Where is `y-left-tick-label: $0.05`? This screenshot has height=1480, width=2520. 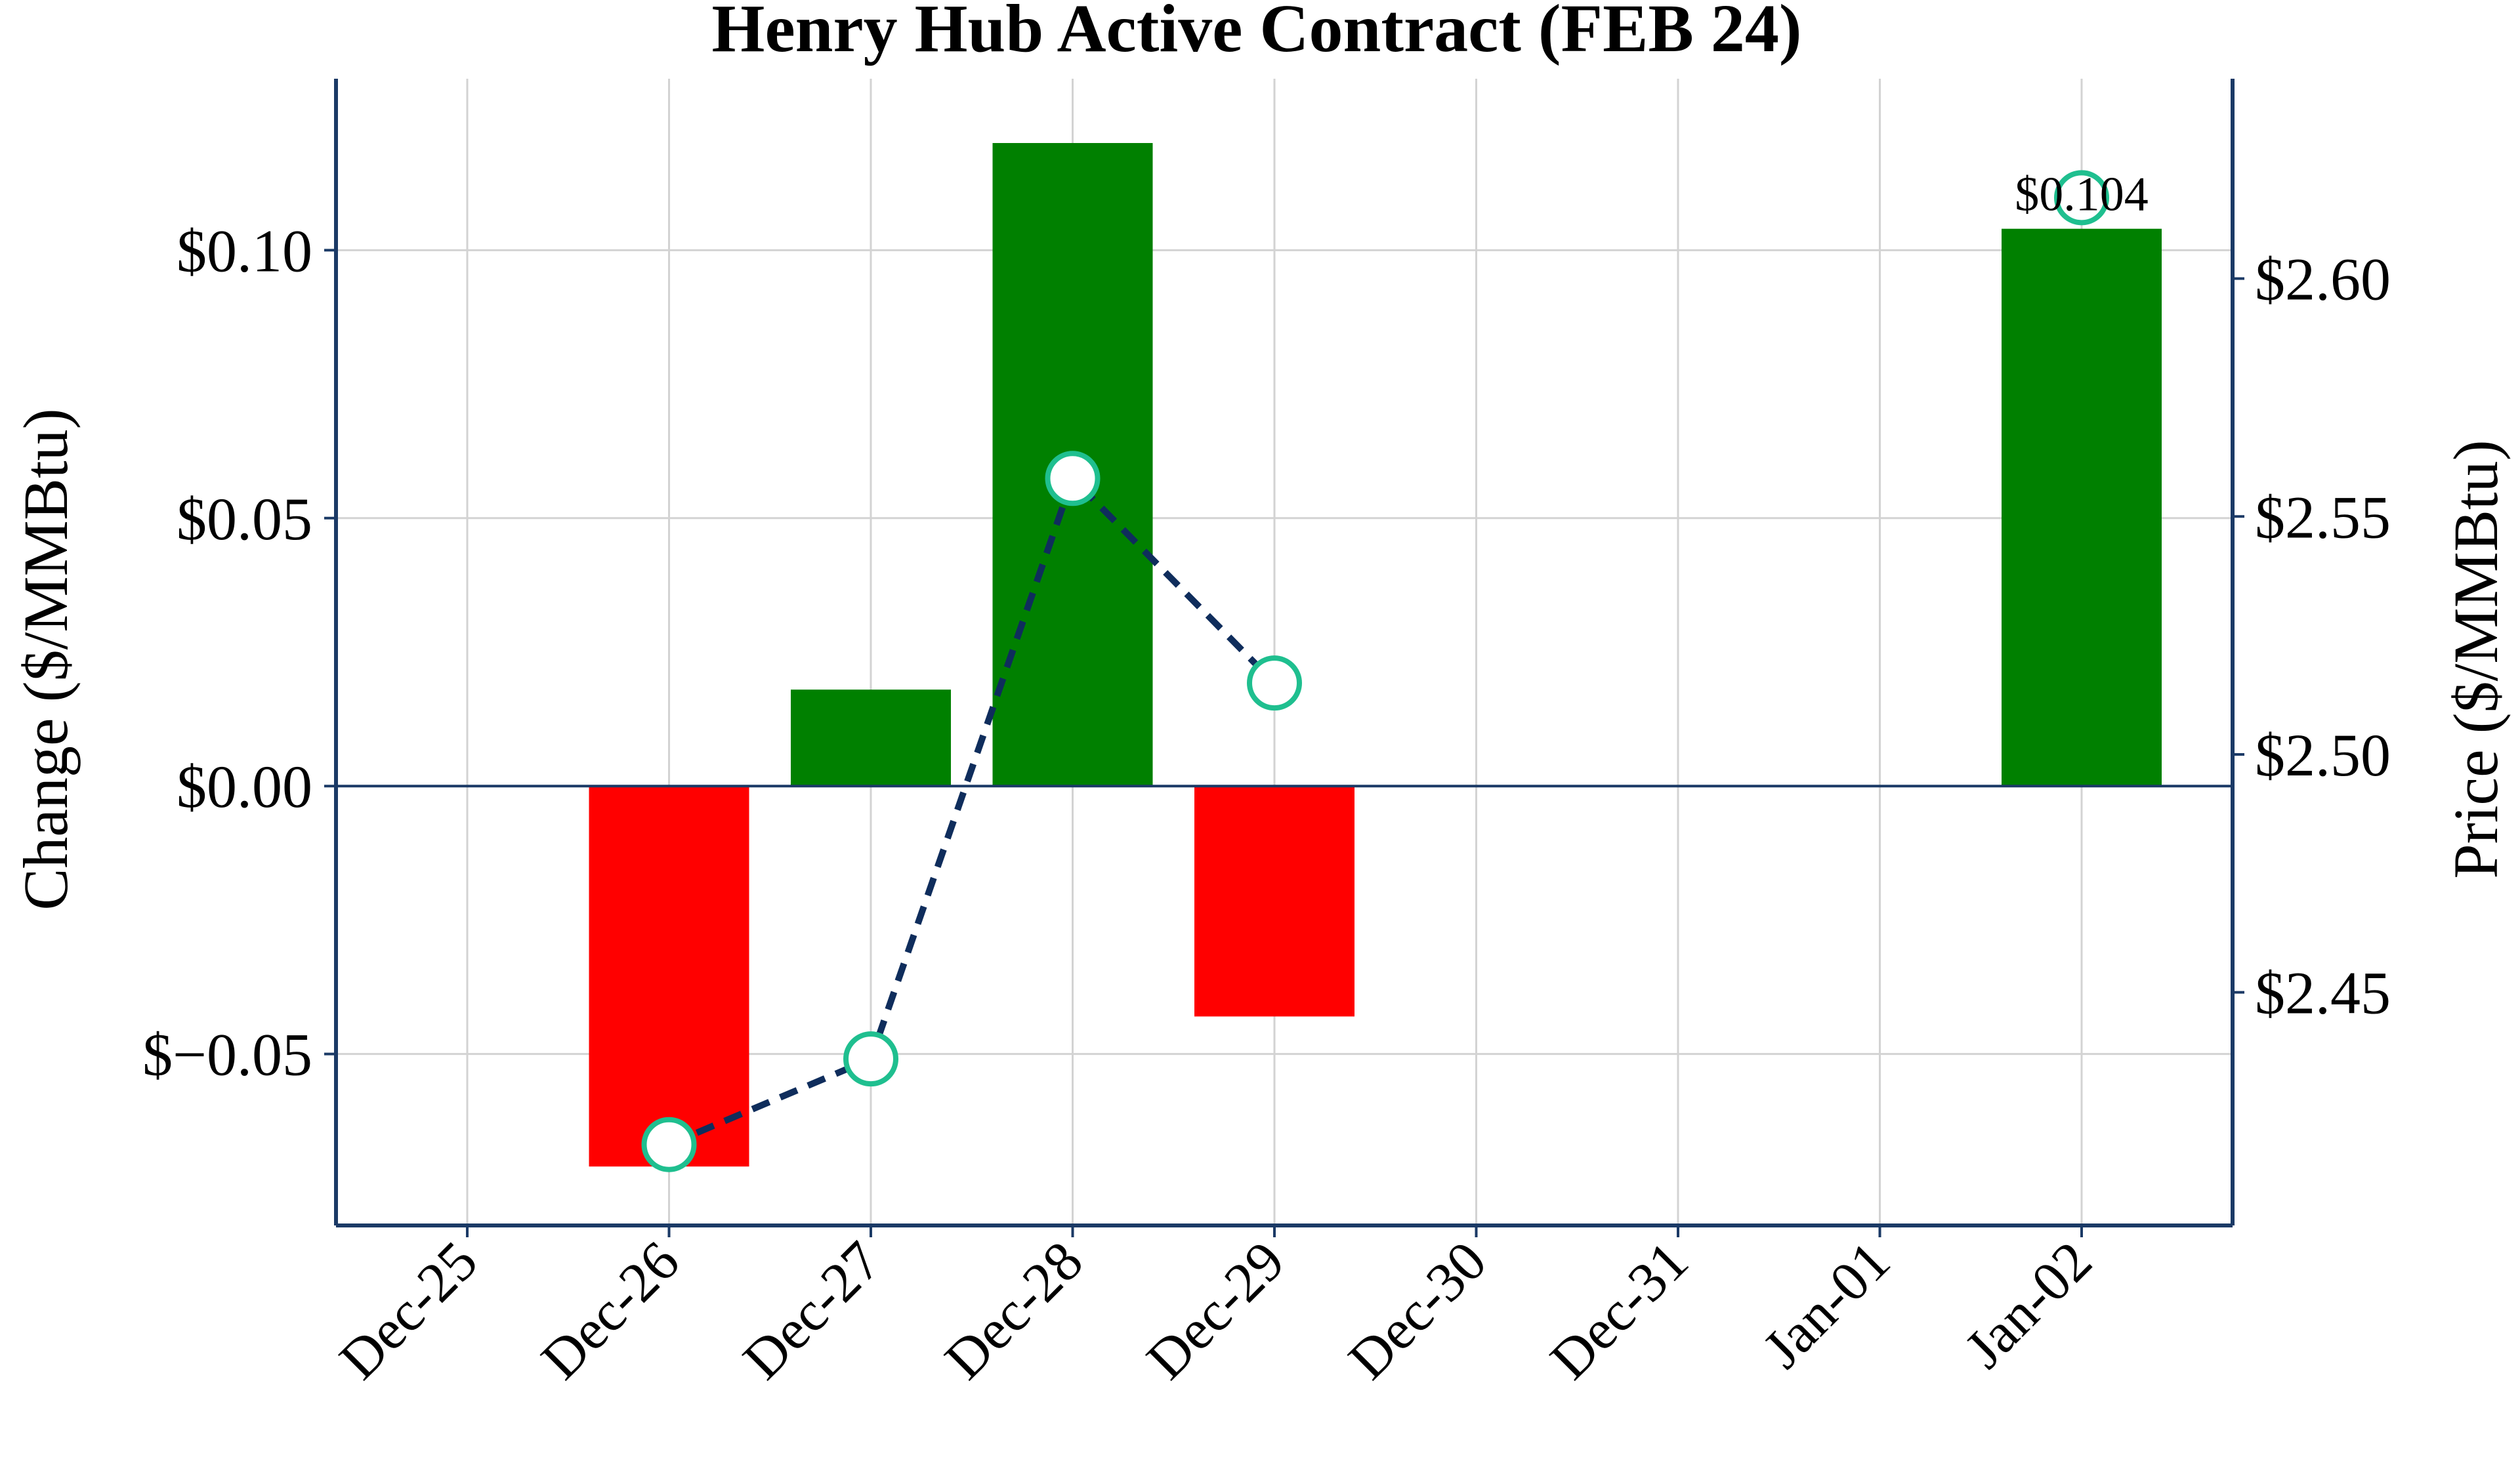
y-left-tick-label: $0.05 is located at coordinates (244, 518).